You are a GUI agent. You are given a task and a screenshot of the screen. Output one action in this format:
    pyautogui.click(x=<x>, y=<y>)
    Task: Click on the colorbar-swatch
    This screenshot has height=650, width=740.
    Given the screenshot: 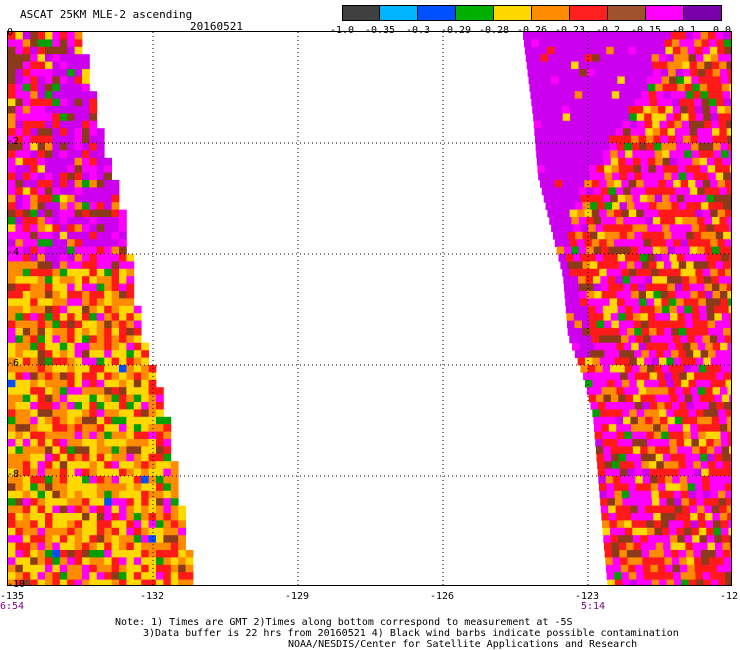 What is the action you would take?
    pyautogui.click(x=475, y=13)
    